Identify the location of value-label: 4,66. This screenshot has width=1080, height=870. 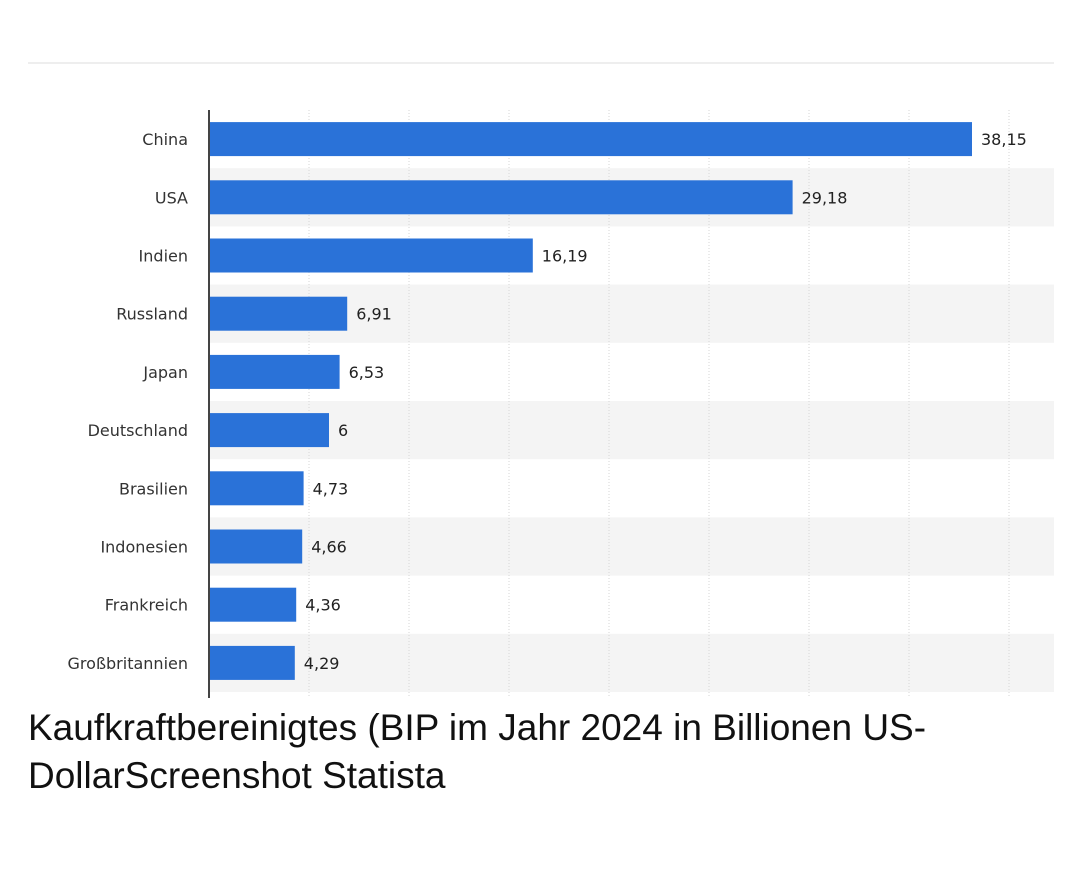
(329, 547).